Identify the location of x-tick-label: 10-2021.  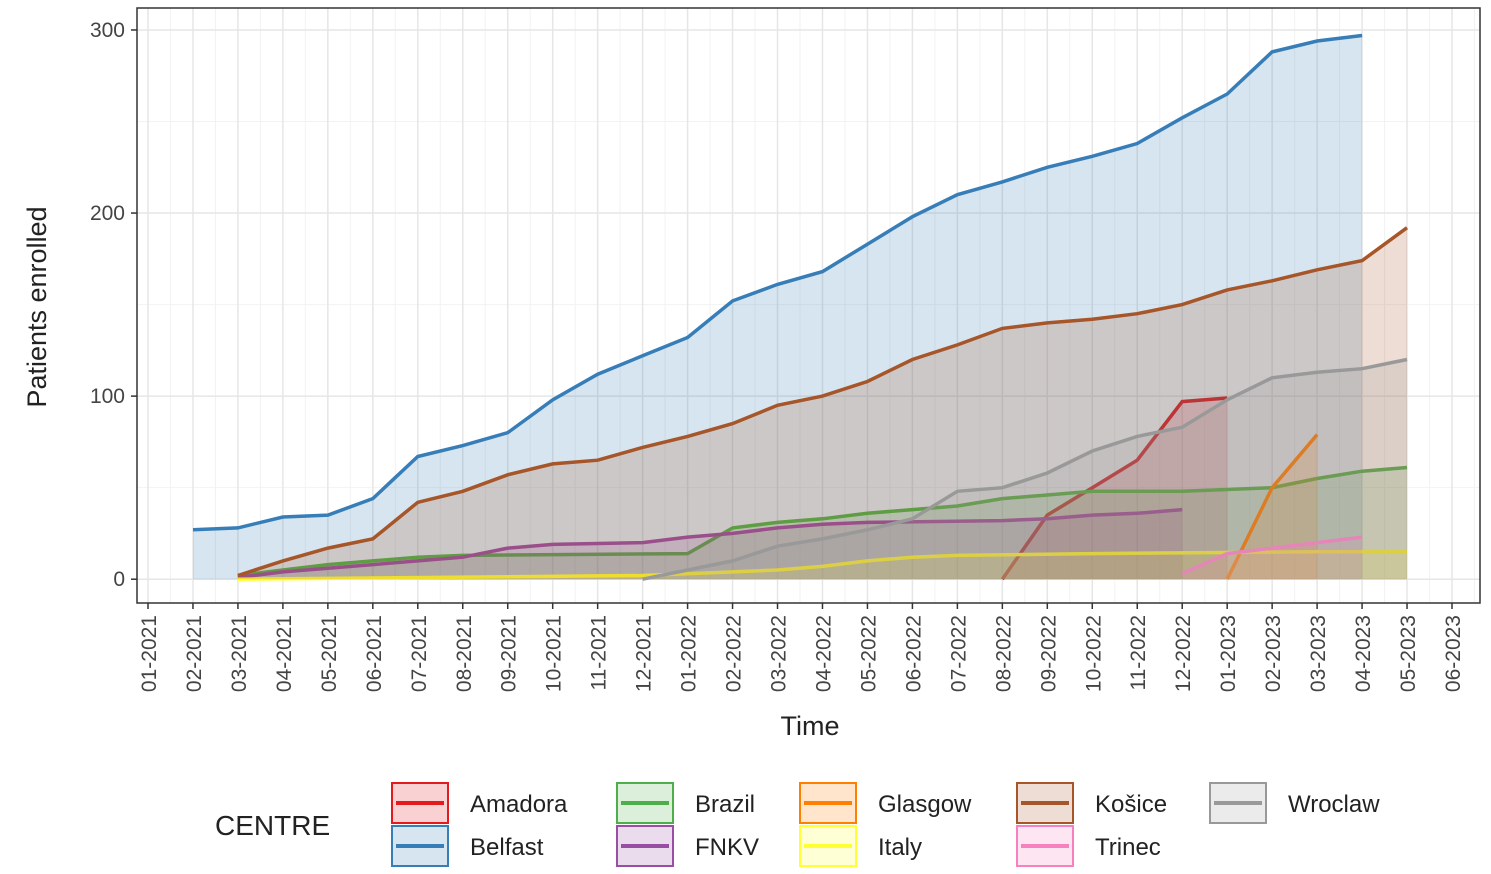
(554, 653).